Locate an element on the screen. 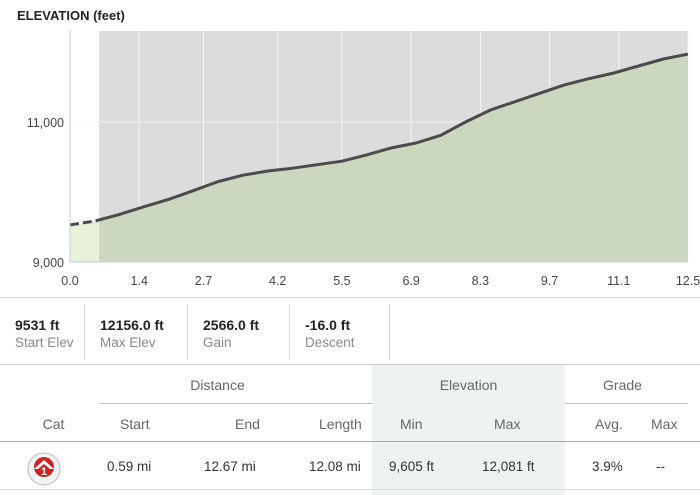  col-min: Min is located at coordinates (411, 424).